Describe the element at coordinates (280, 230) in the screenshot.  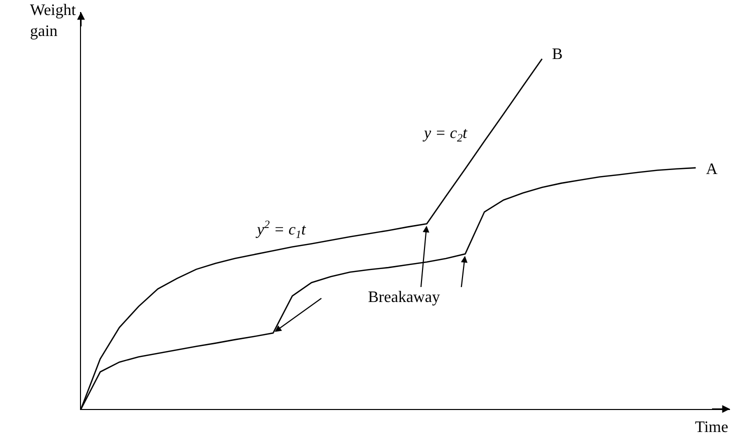
I see `annotation: y$^{2}$ = c$_{1}$t` at that location.